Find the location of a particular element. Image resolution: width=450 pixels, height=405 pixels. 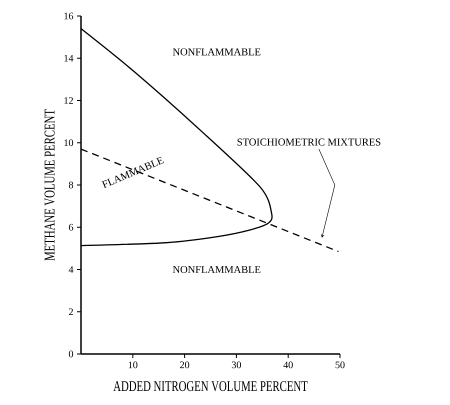

y-tick-label: 10 is located at coordinates (69, 142).